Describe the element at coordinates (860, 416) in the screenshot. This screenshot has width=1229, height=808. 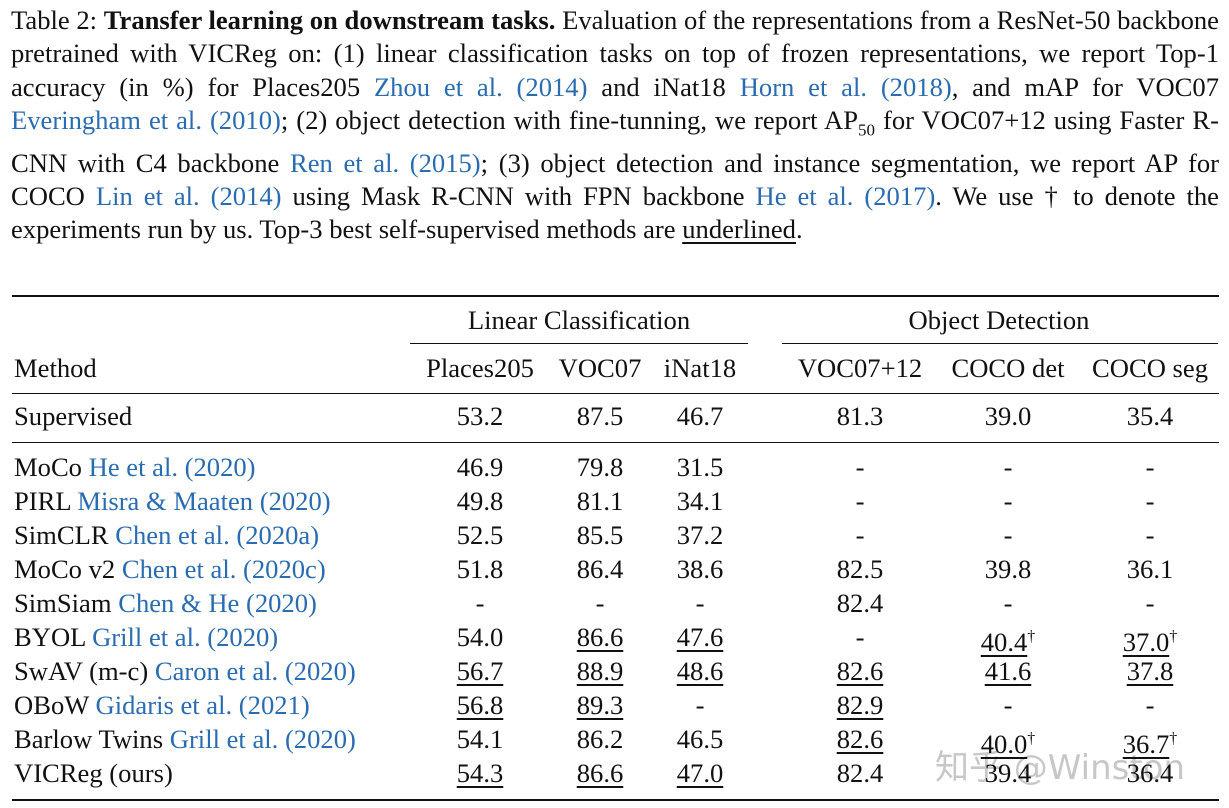
I see `value-cell: 81.3` at that location.